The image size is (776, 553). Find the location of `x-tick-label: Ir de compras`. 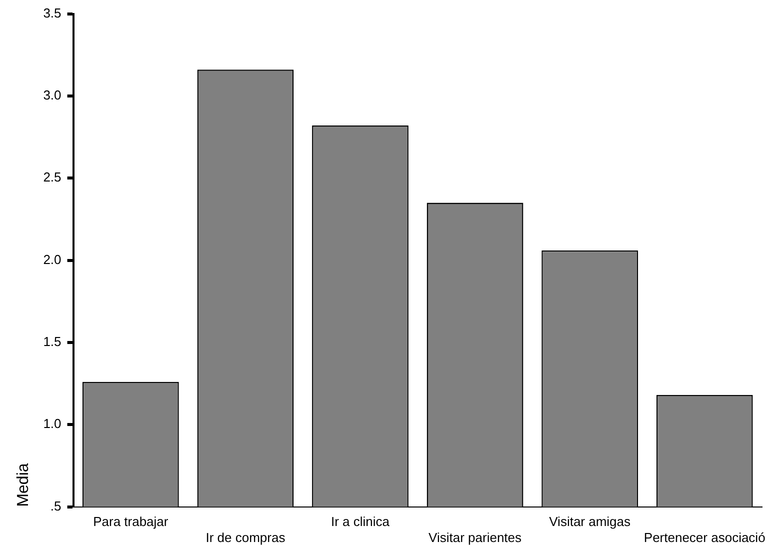

x-tick-label: Ir de compras is located at coordinates (246, 537).